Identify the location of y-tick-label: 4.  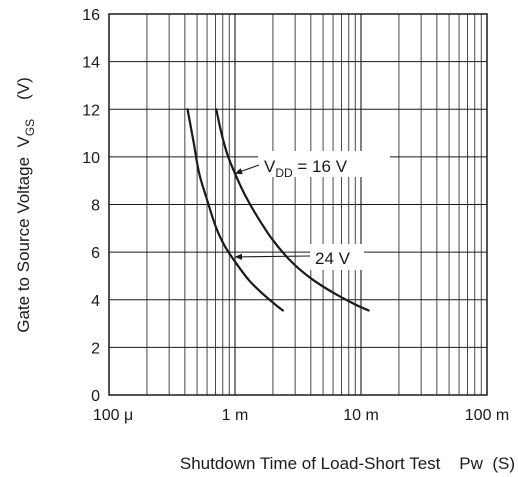
(95, 301).